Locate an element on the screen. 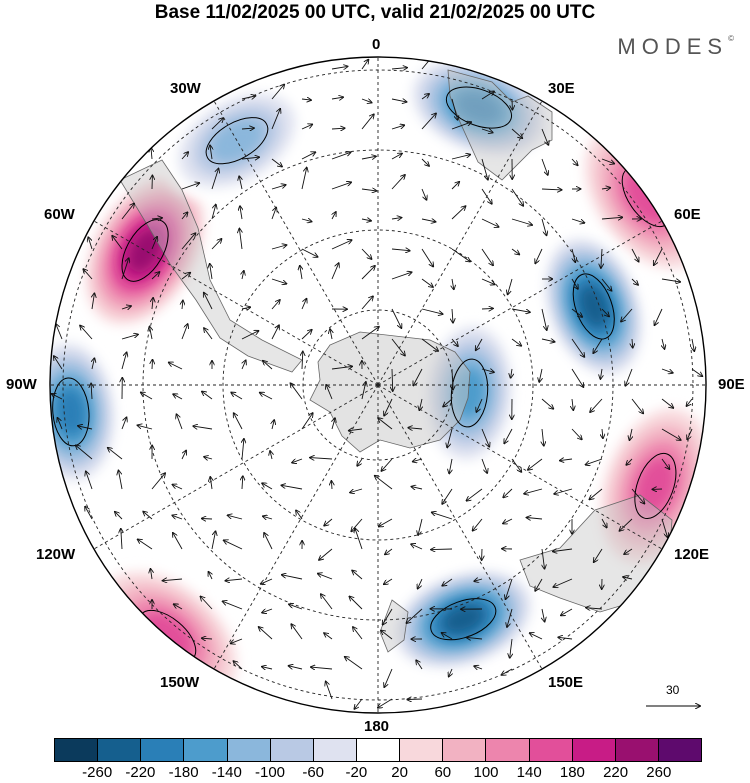  colorbar-tick-label: 60 is located at coordinates (443, 772).